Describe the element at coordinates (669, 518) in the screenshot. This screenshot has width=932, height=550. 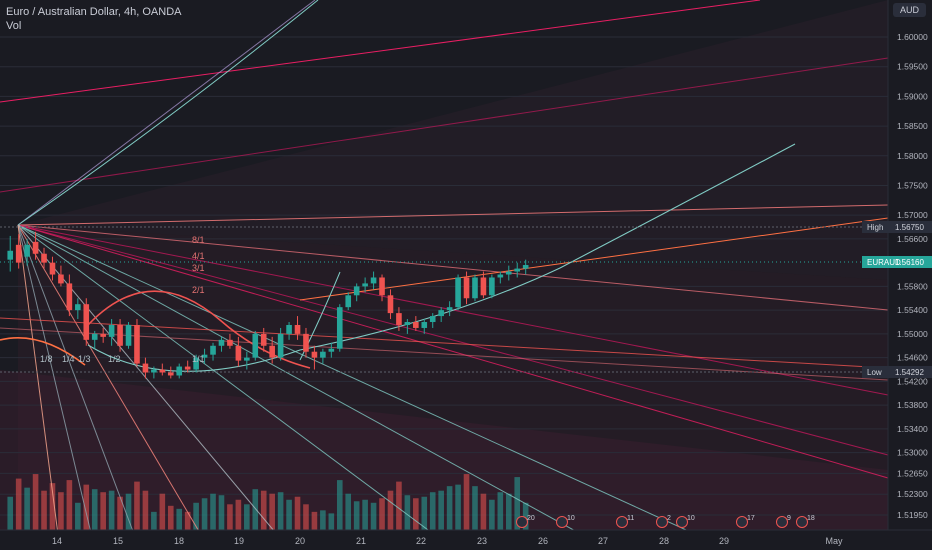
I see `event-count: 2` at that location.